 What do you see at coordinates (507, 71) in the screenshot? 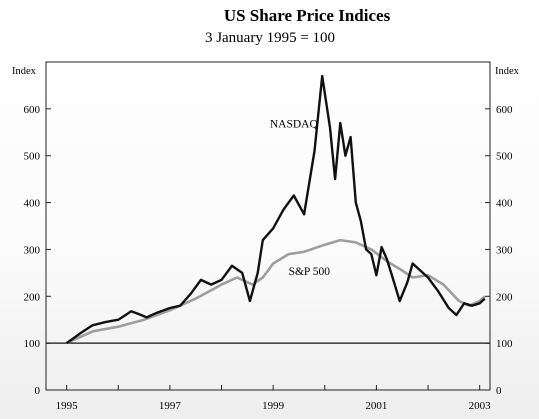
I see `y-axis-label-right: Index` at bounding box center [507, 71].